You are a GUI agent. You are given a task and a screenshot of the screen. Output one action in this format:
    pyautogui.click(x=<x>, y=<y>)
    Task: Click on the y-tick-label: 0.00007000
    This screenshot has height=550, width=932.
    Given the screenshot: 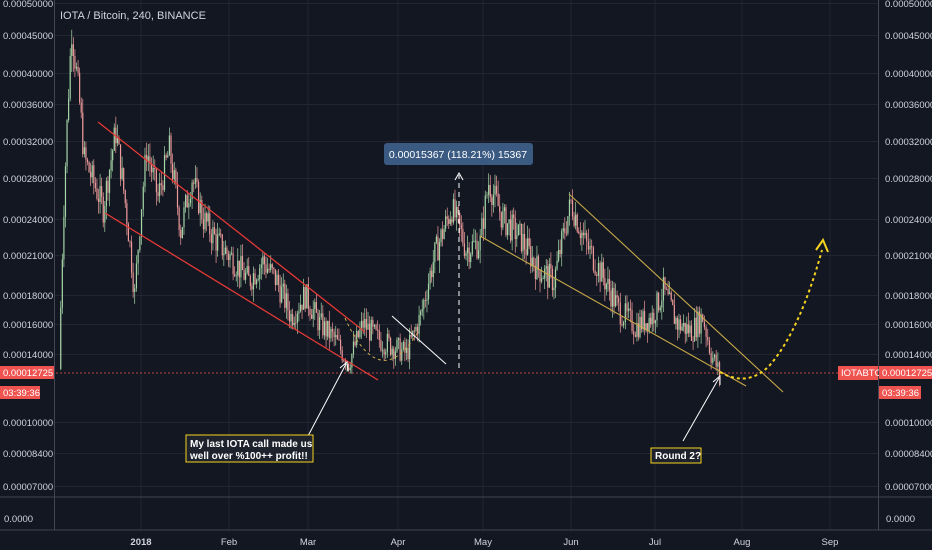 What is the action you would take?
    pyautogui.click(x=28, y=487)
    